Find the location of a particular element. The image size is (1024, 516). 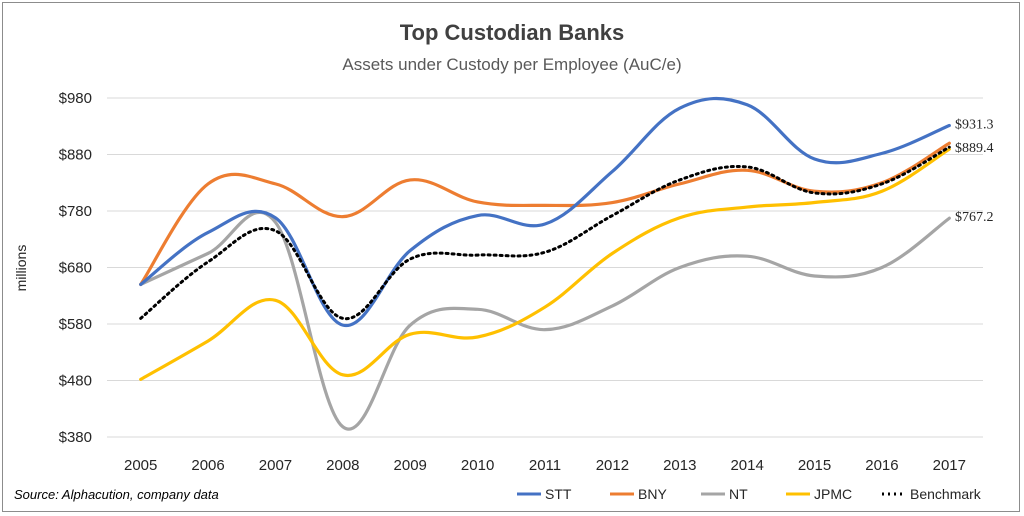

y-tick-label: $480 is located at coordinates (75, 381).